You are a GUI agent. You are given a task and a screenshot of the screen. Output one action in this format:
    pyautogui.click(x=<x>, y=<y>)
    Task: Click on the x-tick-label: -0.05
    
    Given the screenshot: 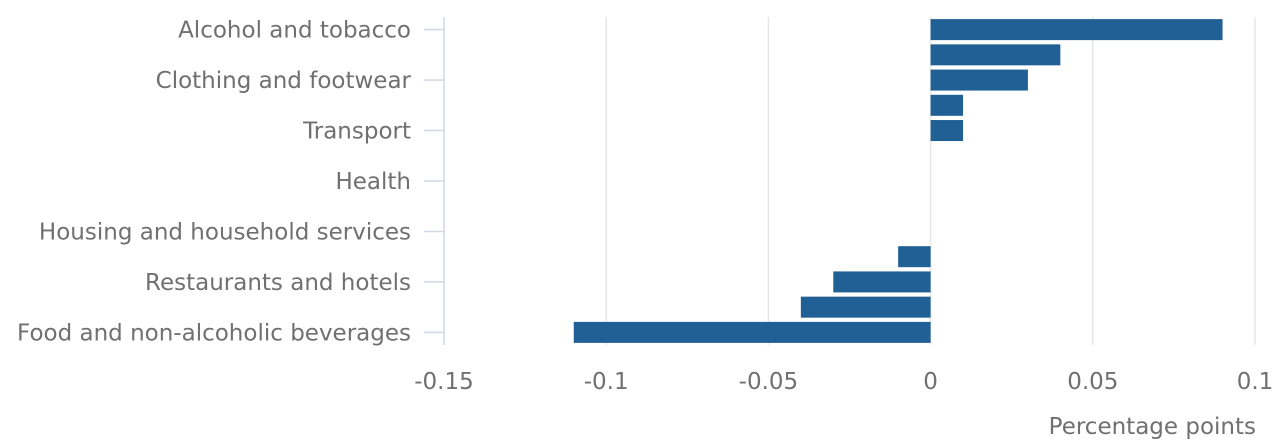 What is the action you would take?
    pyautogui.click(x=769, y=382)
    